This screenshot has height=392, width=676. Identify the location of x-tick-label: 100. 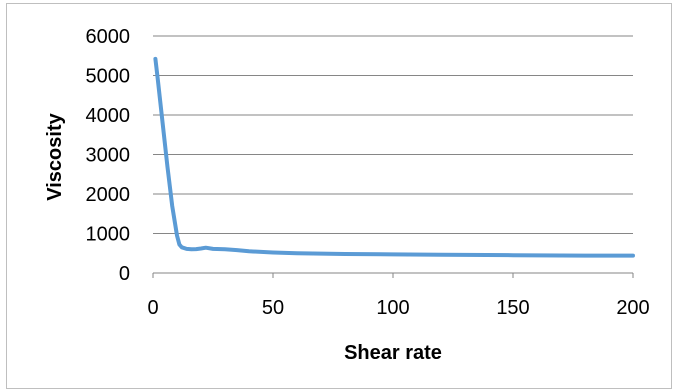
(392, 308).